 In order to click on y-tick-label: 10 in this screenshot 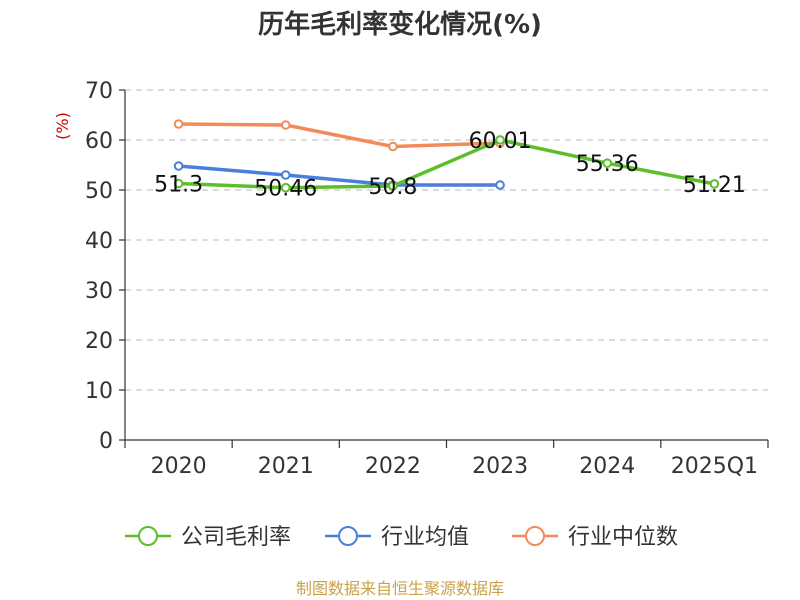, I will do `click(99, 391)`.